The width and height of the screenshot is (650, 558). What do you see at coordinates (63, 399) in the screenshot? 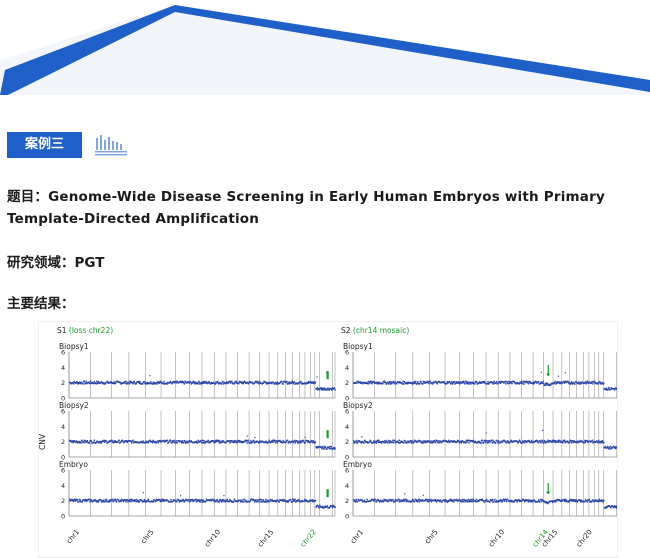
I see `y-tick-label: 0` at bounding box center [63, 399].